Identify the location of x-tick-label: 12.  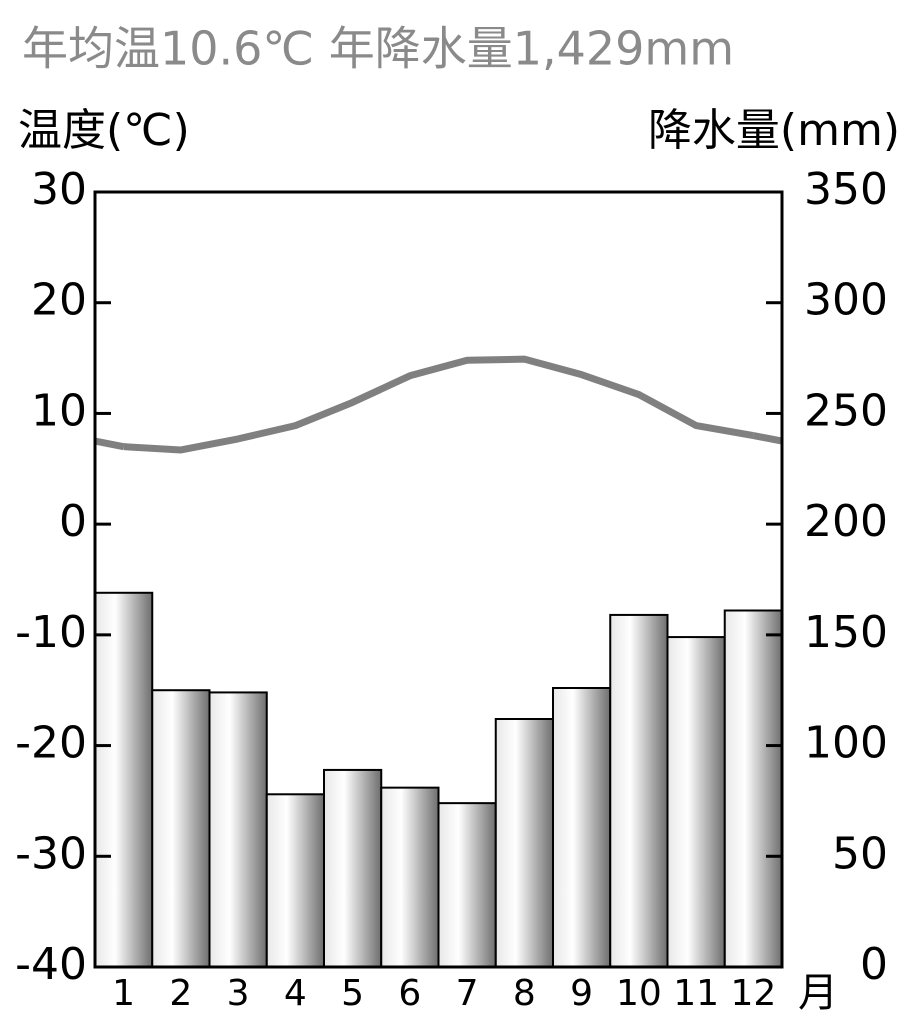
(753, 993).